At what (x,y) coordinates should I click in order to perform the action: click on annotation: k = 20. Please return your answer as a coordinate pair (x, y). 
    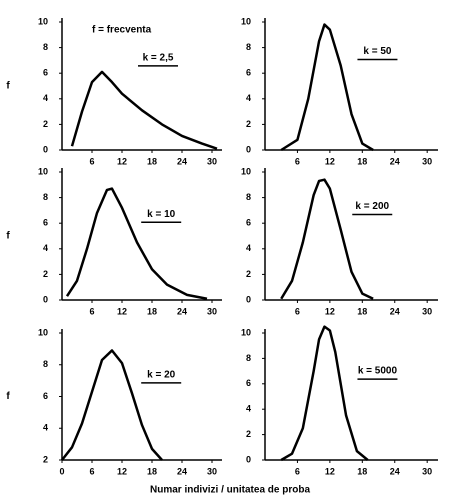
    Looking at the image, I should click on (161, 375).